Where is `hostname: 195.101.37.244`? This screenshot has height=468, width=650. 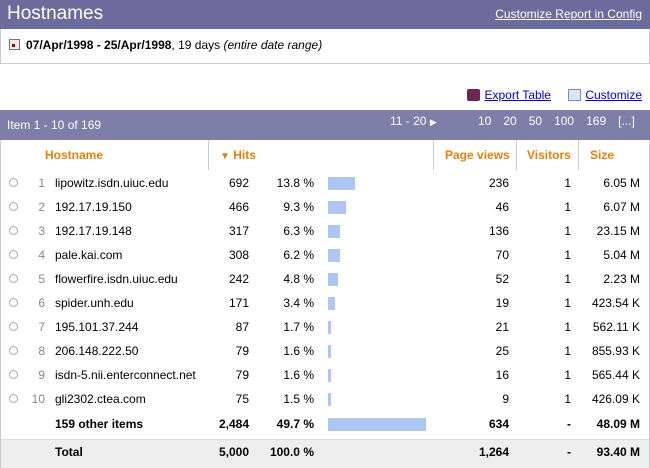 hostname: 195.101.37.244 is located at coordinates (97, 327).